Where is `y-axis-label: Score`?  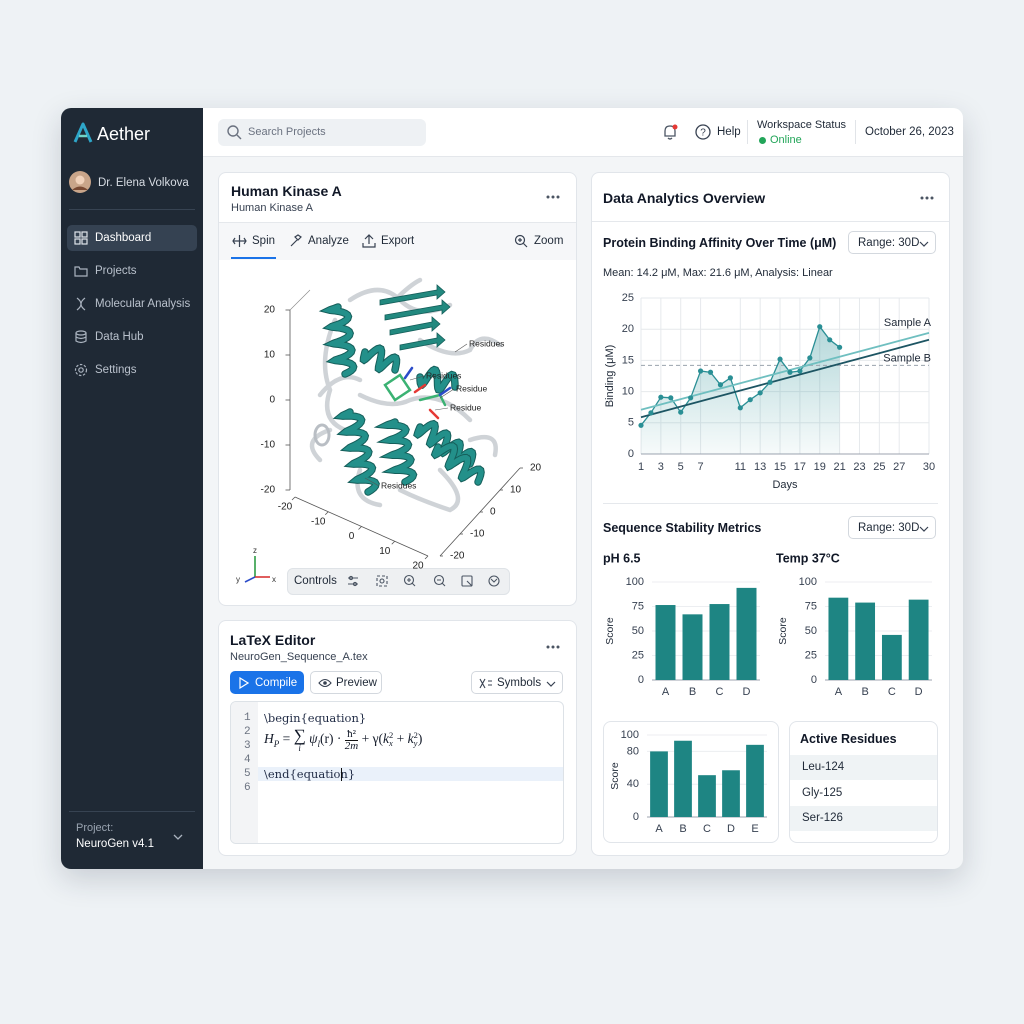
y-axis-label: Score is located at coordinates (615, 776).